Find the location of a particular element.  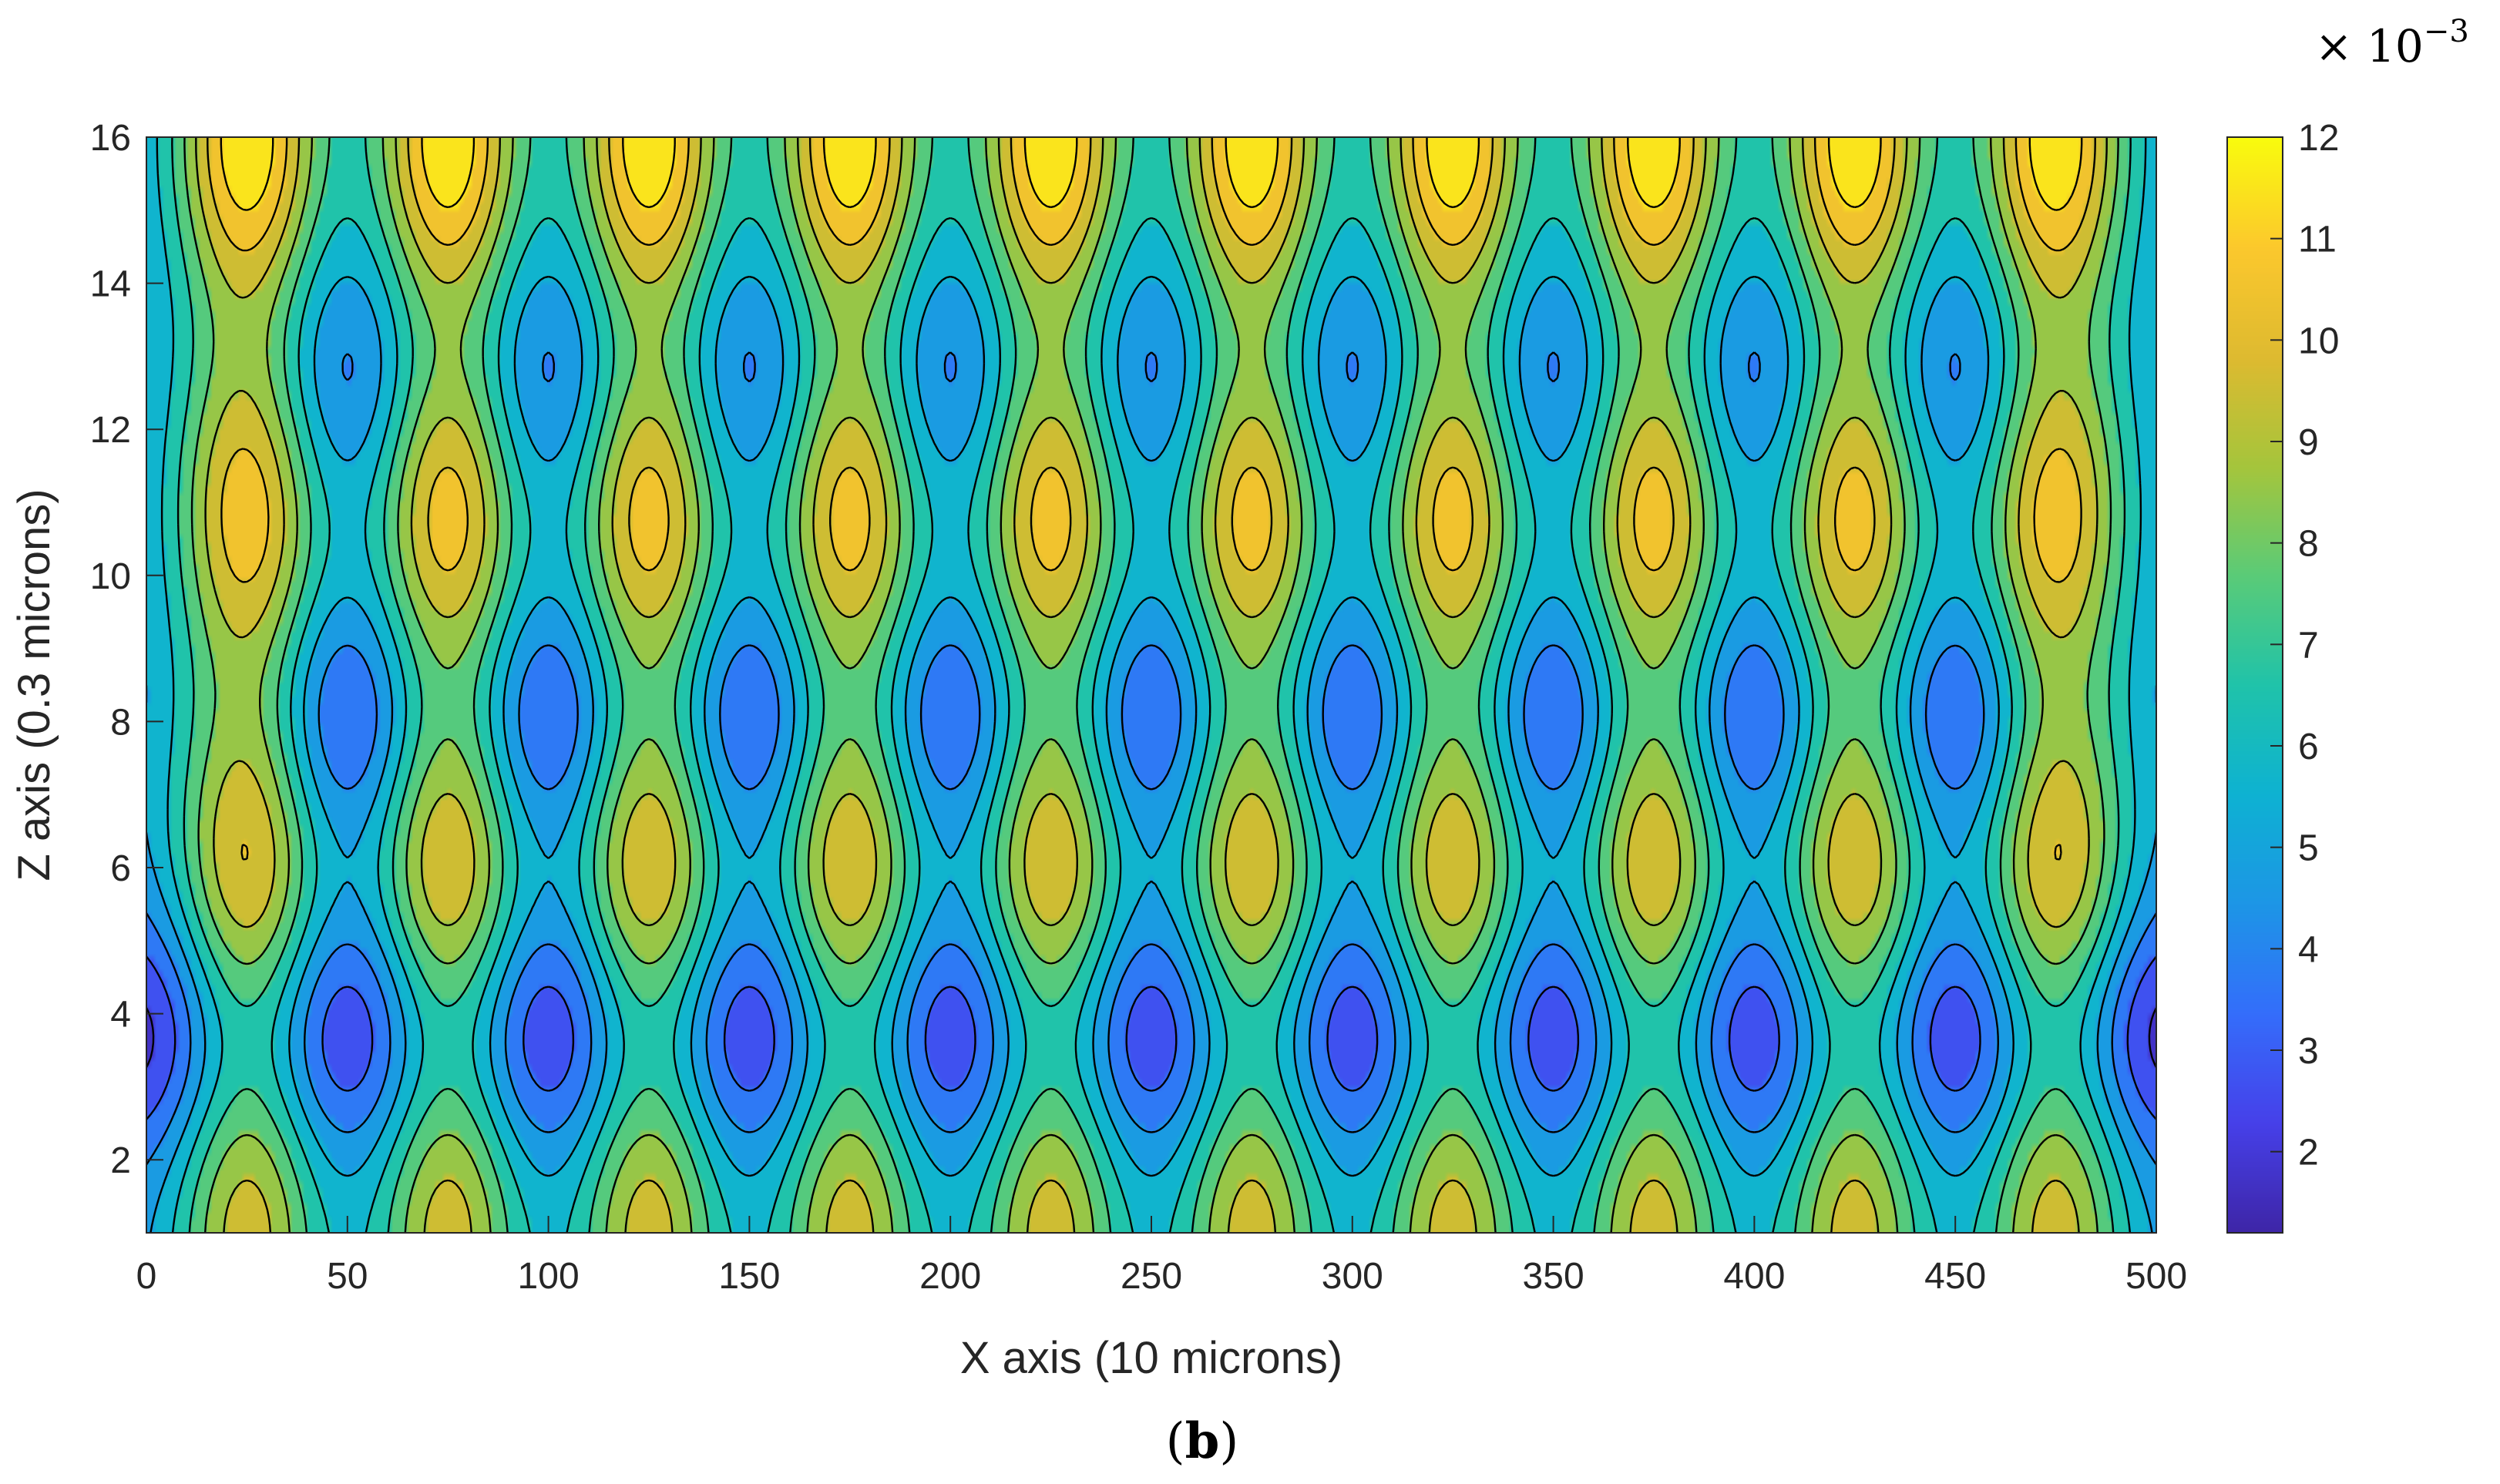

colorbar-tick-label: 9 is located at coordinates (2309, 442).